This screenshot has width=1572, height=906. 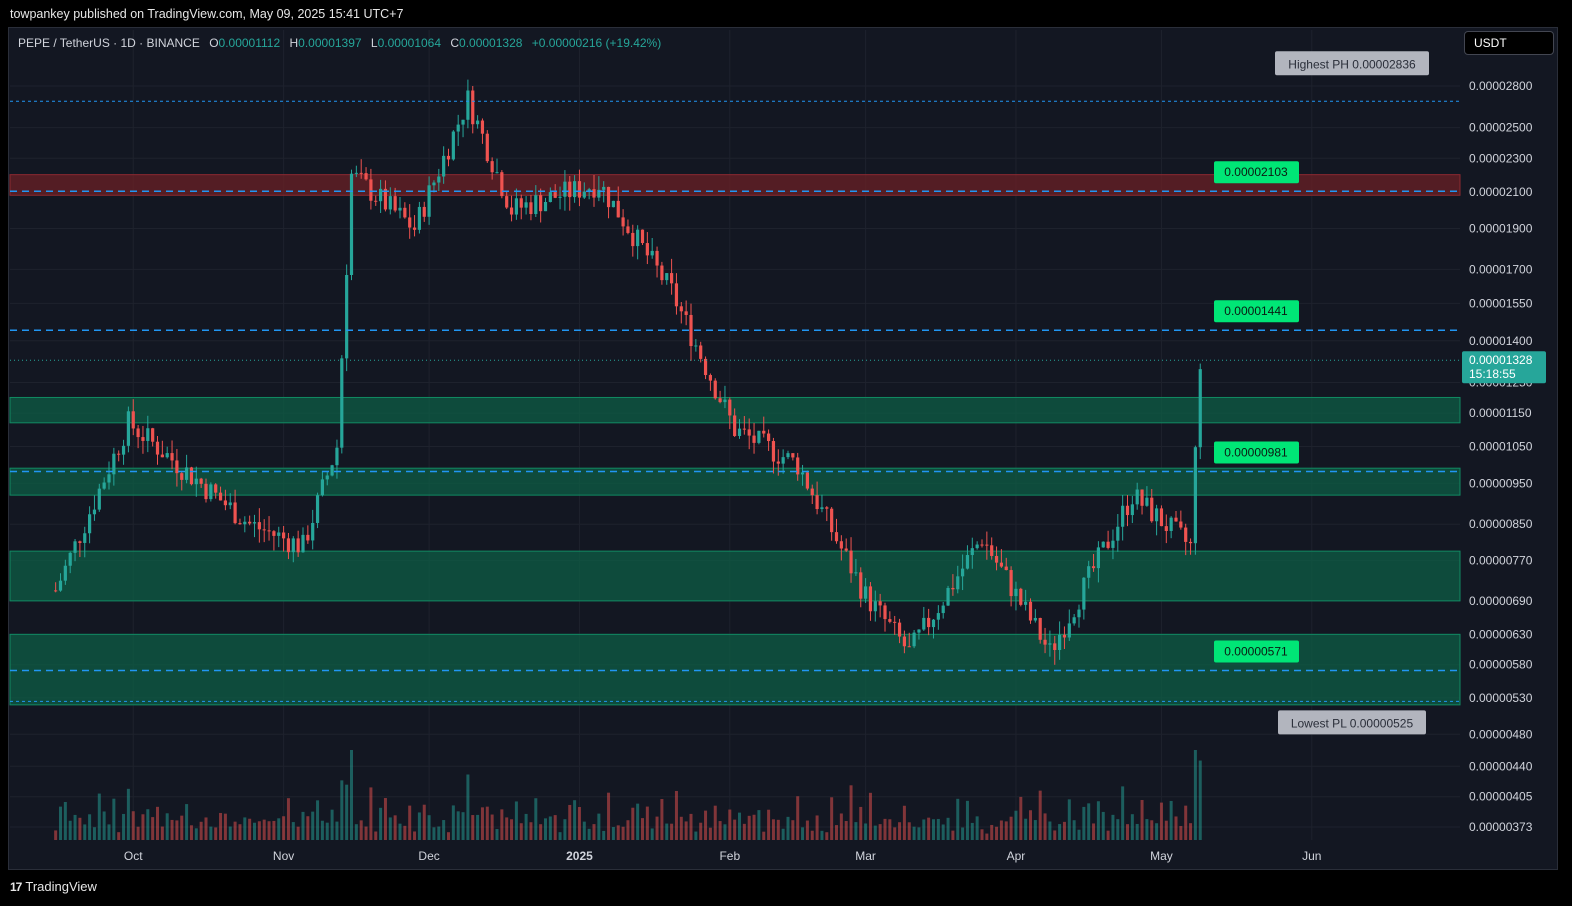 I want to click on y-tick-label: 0.00000580, so click(x=1501, y=665).